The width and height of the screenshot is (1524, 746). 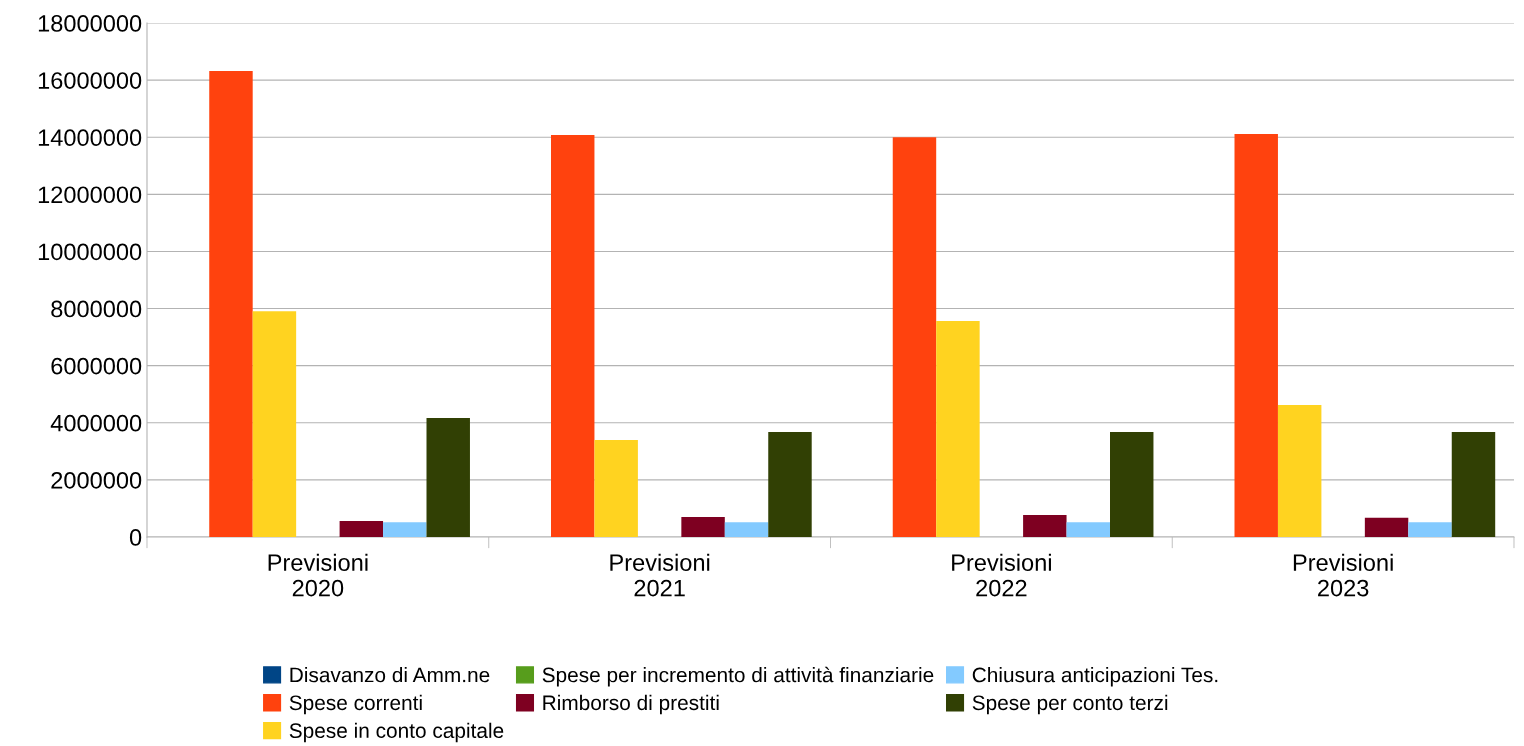 I want to click on x-tick-label: Previsioni 2021, so click(x=660, y=575).